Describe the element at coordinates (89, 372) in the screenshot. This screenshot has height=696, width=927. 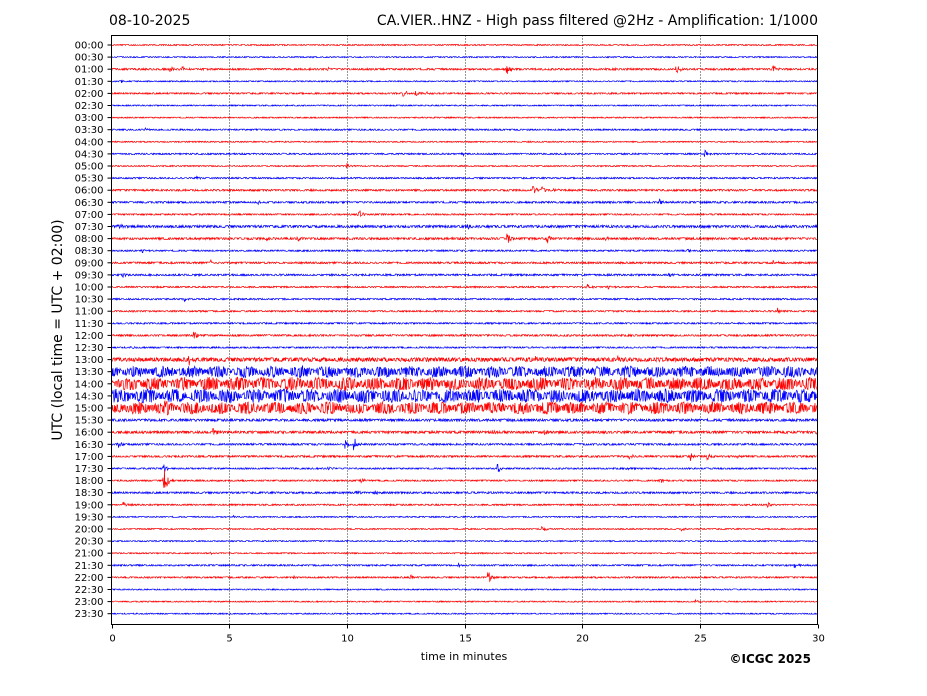
I see `y-tick-label: 13:30` at that location.